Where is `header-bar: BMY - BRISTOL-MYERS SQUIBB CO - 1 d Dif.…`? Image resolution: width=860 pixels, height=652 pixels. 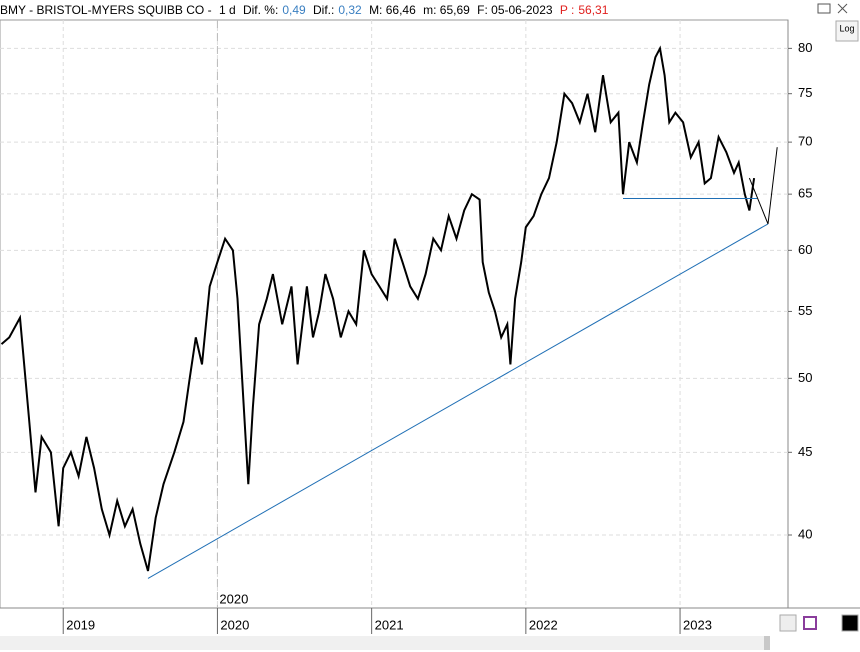
header-bar: BMY - BRISTOL-MYERS SQUIBB CO - 1 d Dif.… is located at coordinates (430, 10).